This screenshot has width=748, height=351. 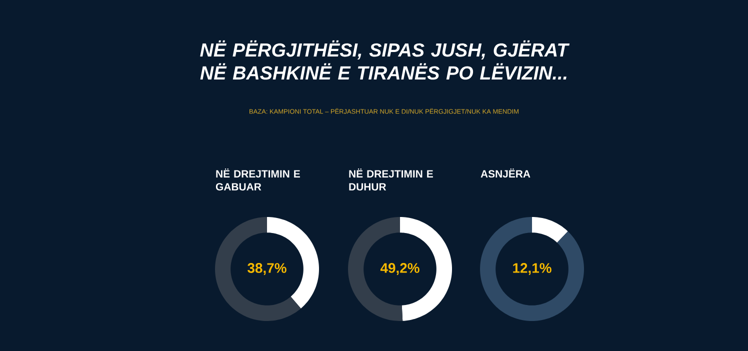 What do you see at coordinates (391, 179) in the screenshot?
I see `chart-title: NË DREJTIMIN E DUHUR` at bounding box center [391, 179].